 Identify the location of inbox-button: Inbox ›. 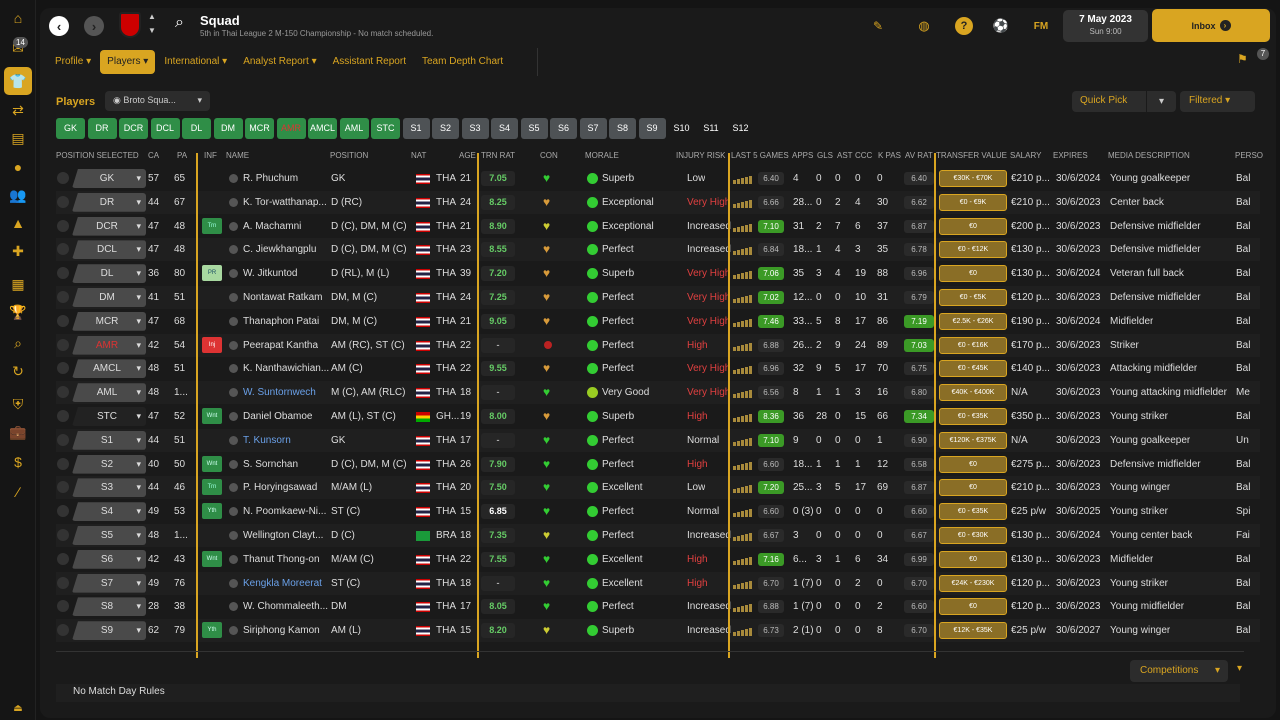
(1211, 25).